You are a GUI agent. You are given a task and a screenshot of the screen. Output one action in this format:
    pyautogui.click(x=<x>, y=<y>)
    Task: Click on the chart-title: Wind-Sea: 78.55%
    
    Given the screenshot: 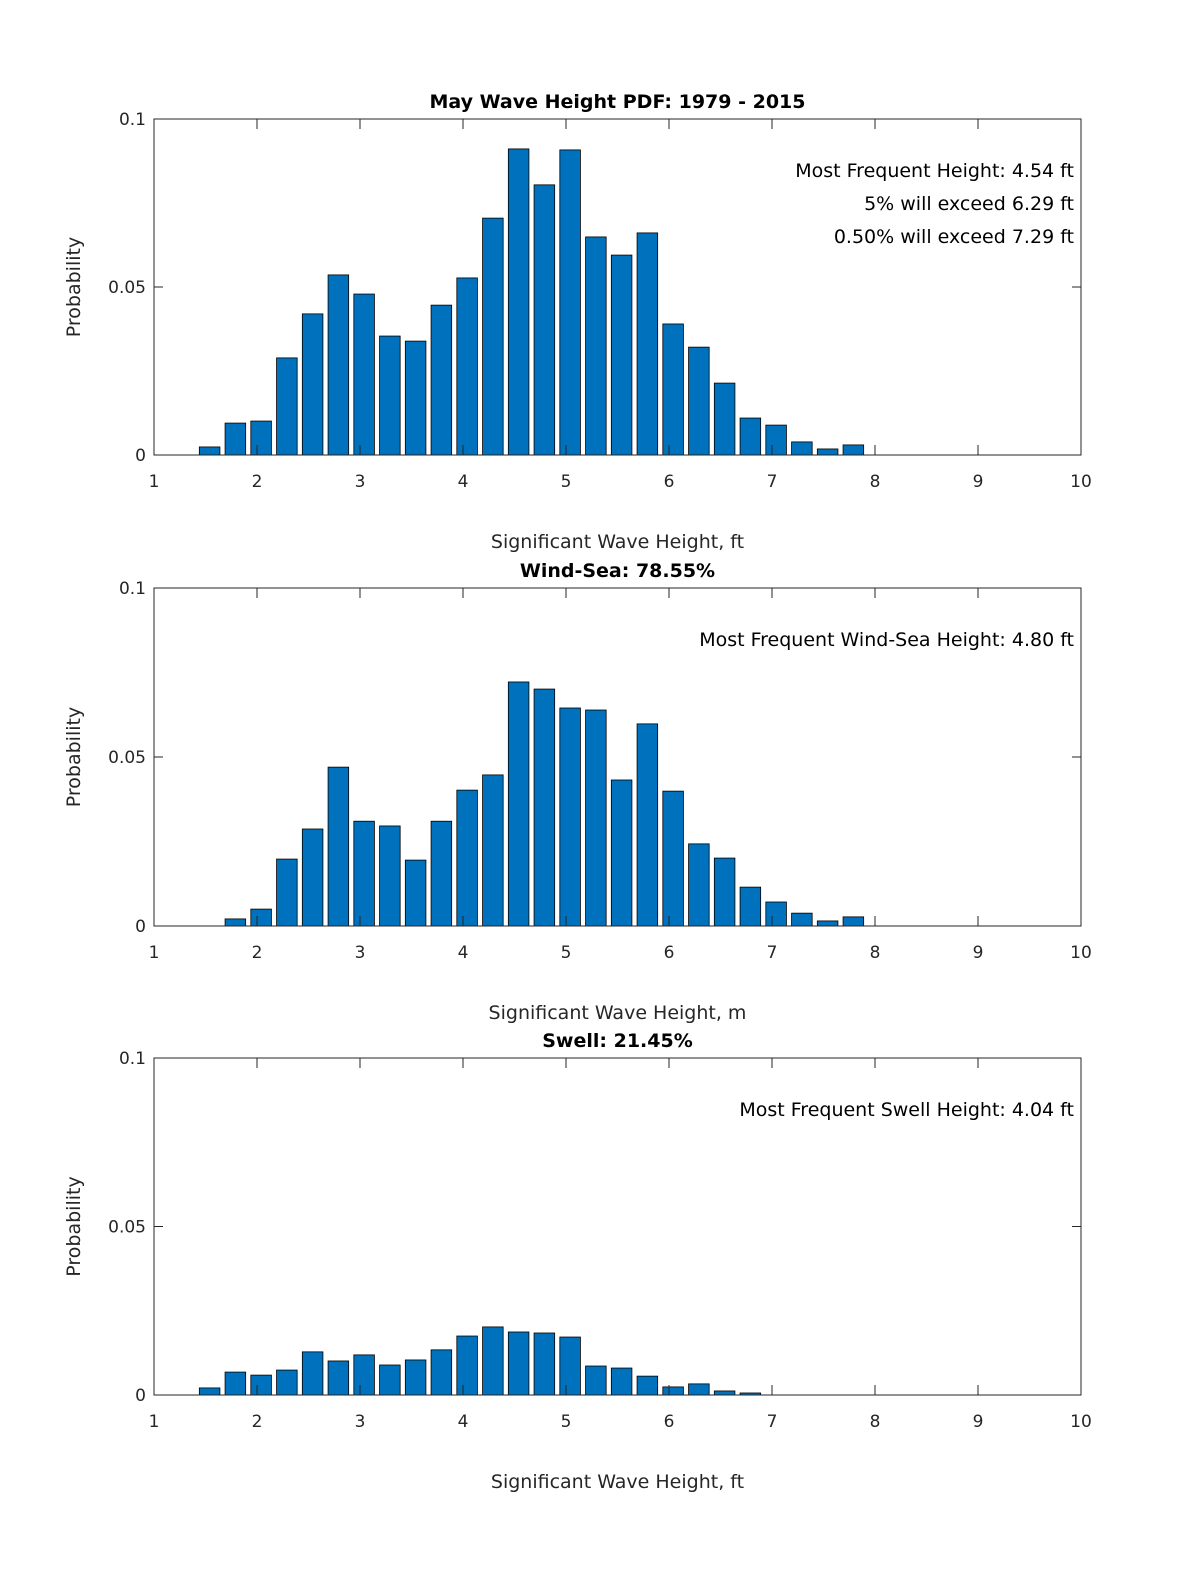 What is the action you would take?
    pyautogui.click(x=617, y=571)
    